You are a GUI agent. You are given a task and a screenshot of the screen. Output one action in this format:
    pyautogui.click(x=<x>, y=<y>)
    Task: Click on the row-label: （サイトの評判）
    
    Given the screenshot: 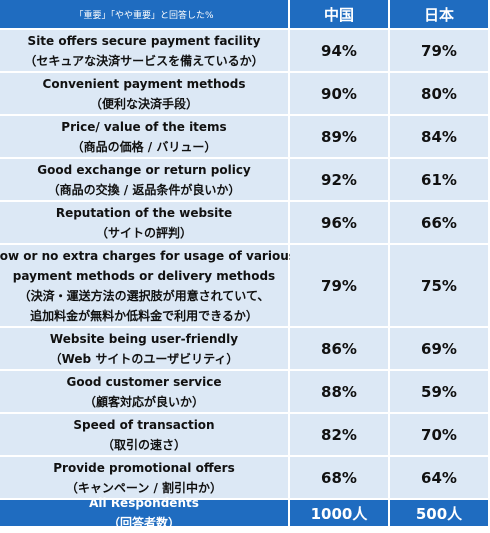 What is the action you would take?
    pyautogui.click(x=143, y=232)
    